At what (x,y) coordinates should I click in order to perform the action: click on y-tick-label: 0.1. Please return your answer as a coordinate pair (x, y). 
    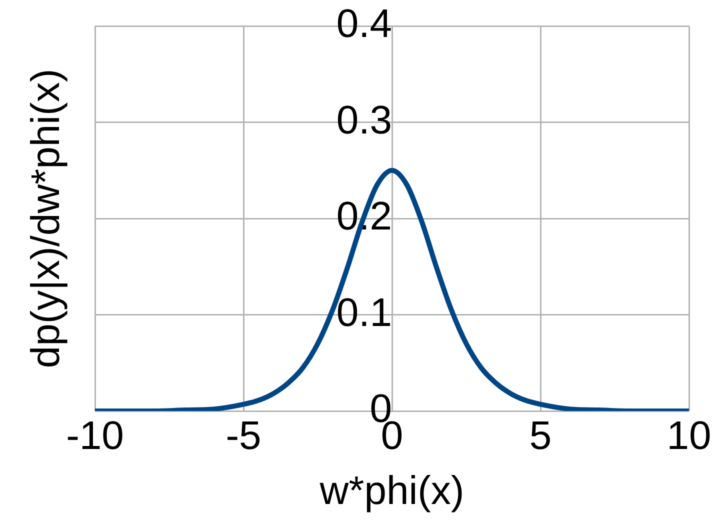
    Looking at the image, I should click on (364, 312).